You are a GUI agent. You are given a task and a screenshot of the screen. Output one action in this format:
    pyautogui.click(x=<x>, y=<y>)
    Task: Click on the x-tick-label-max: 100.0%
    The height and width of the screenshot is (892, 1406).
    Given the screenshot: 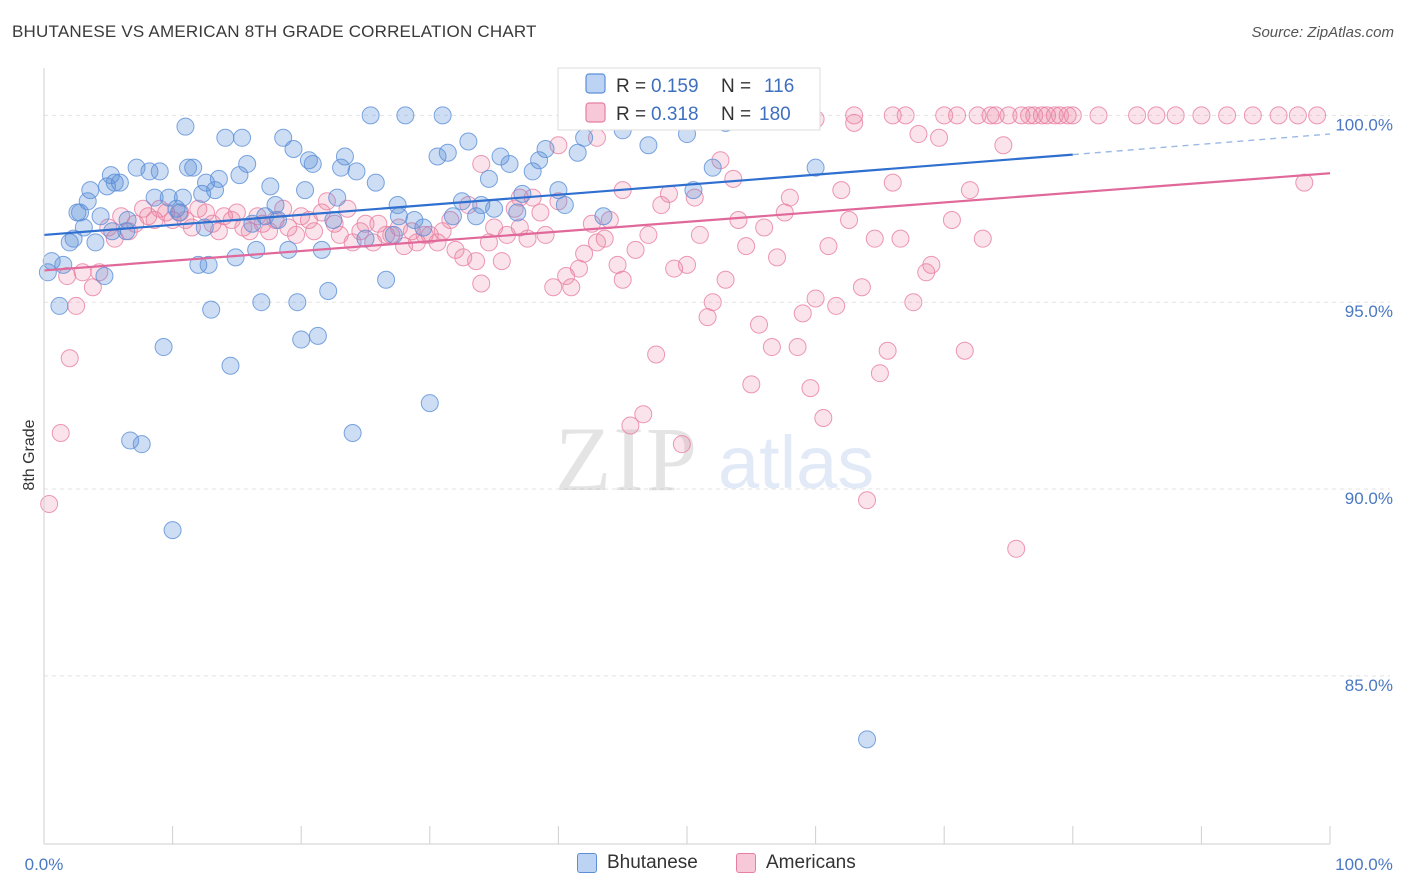 What is the action you would take?
    pyautogui.click(x=1364, y=864)
    